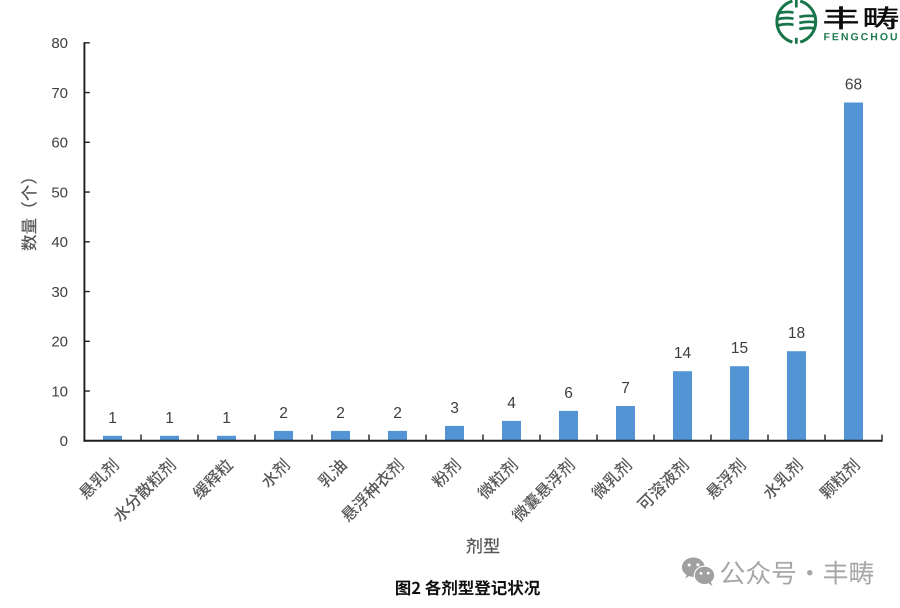 This screenshot has height=608, width=900. What do you see at coordinates (568, 393) in the screenshot?
I see `svg-text: 6` at bounding box center [568, 393].